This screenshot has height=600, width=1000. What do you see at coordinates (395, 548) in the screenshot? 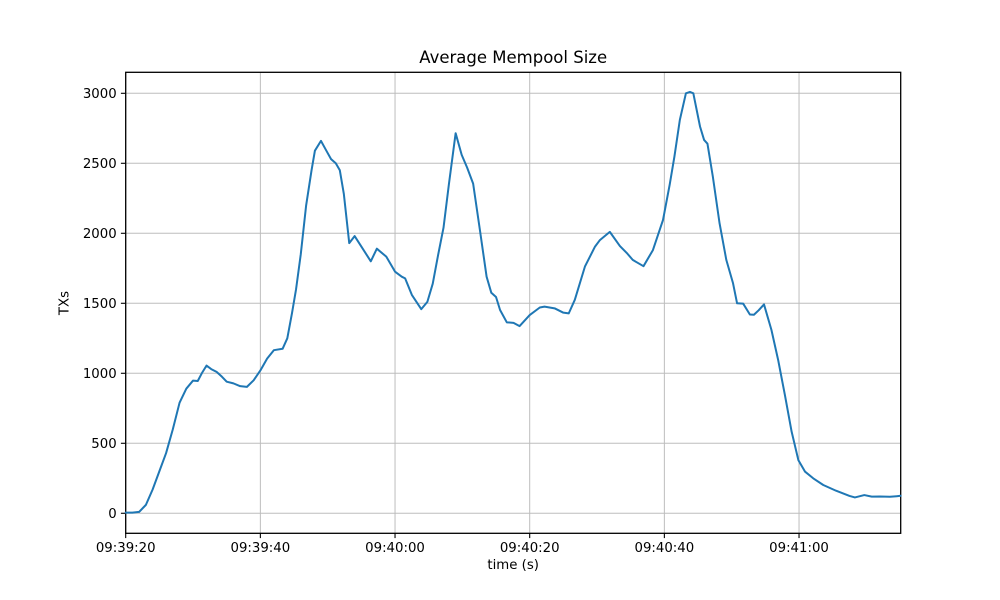
I see `x-tick-label: 09:40:00` at bounding box center [395, 548].